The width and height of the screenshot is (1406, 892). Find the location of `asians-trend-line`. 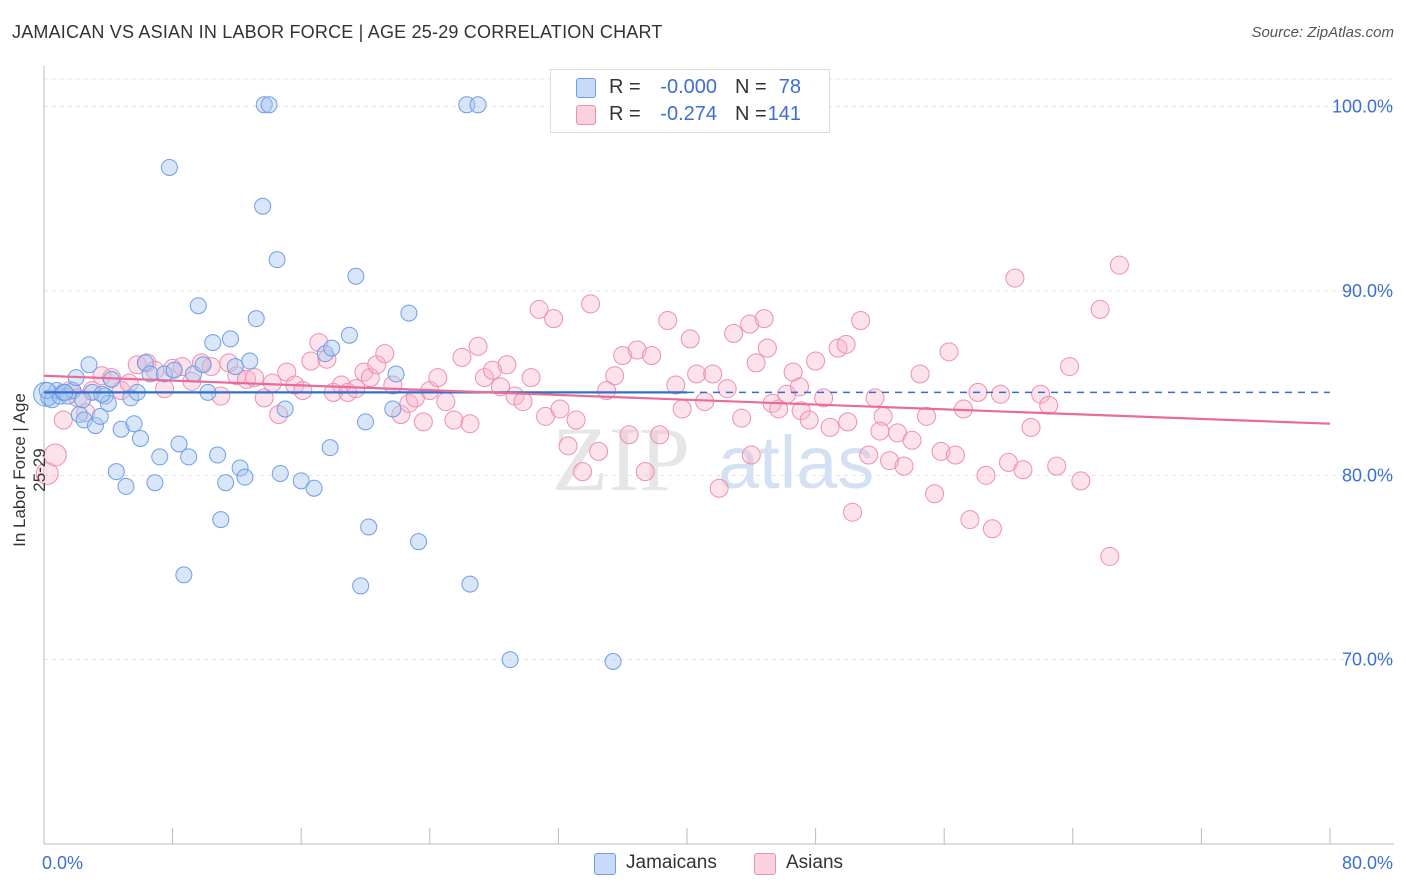

asians-trend-line is located at coordinates (687, 399).